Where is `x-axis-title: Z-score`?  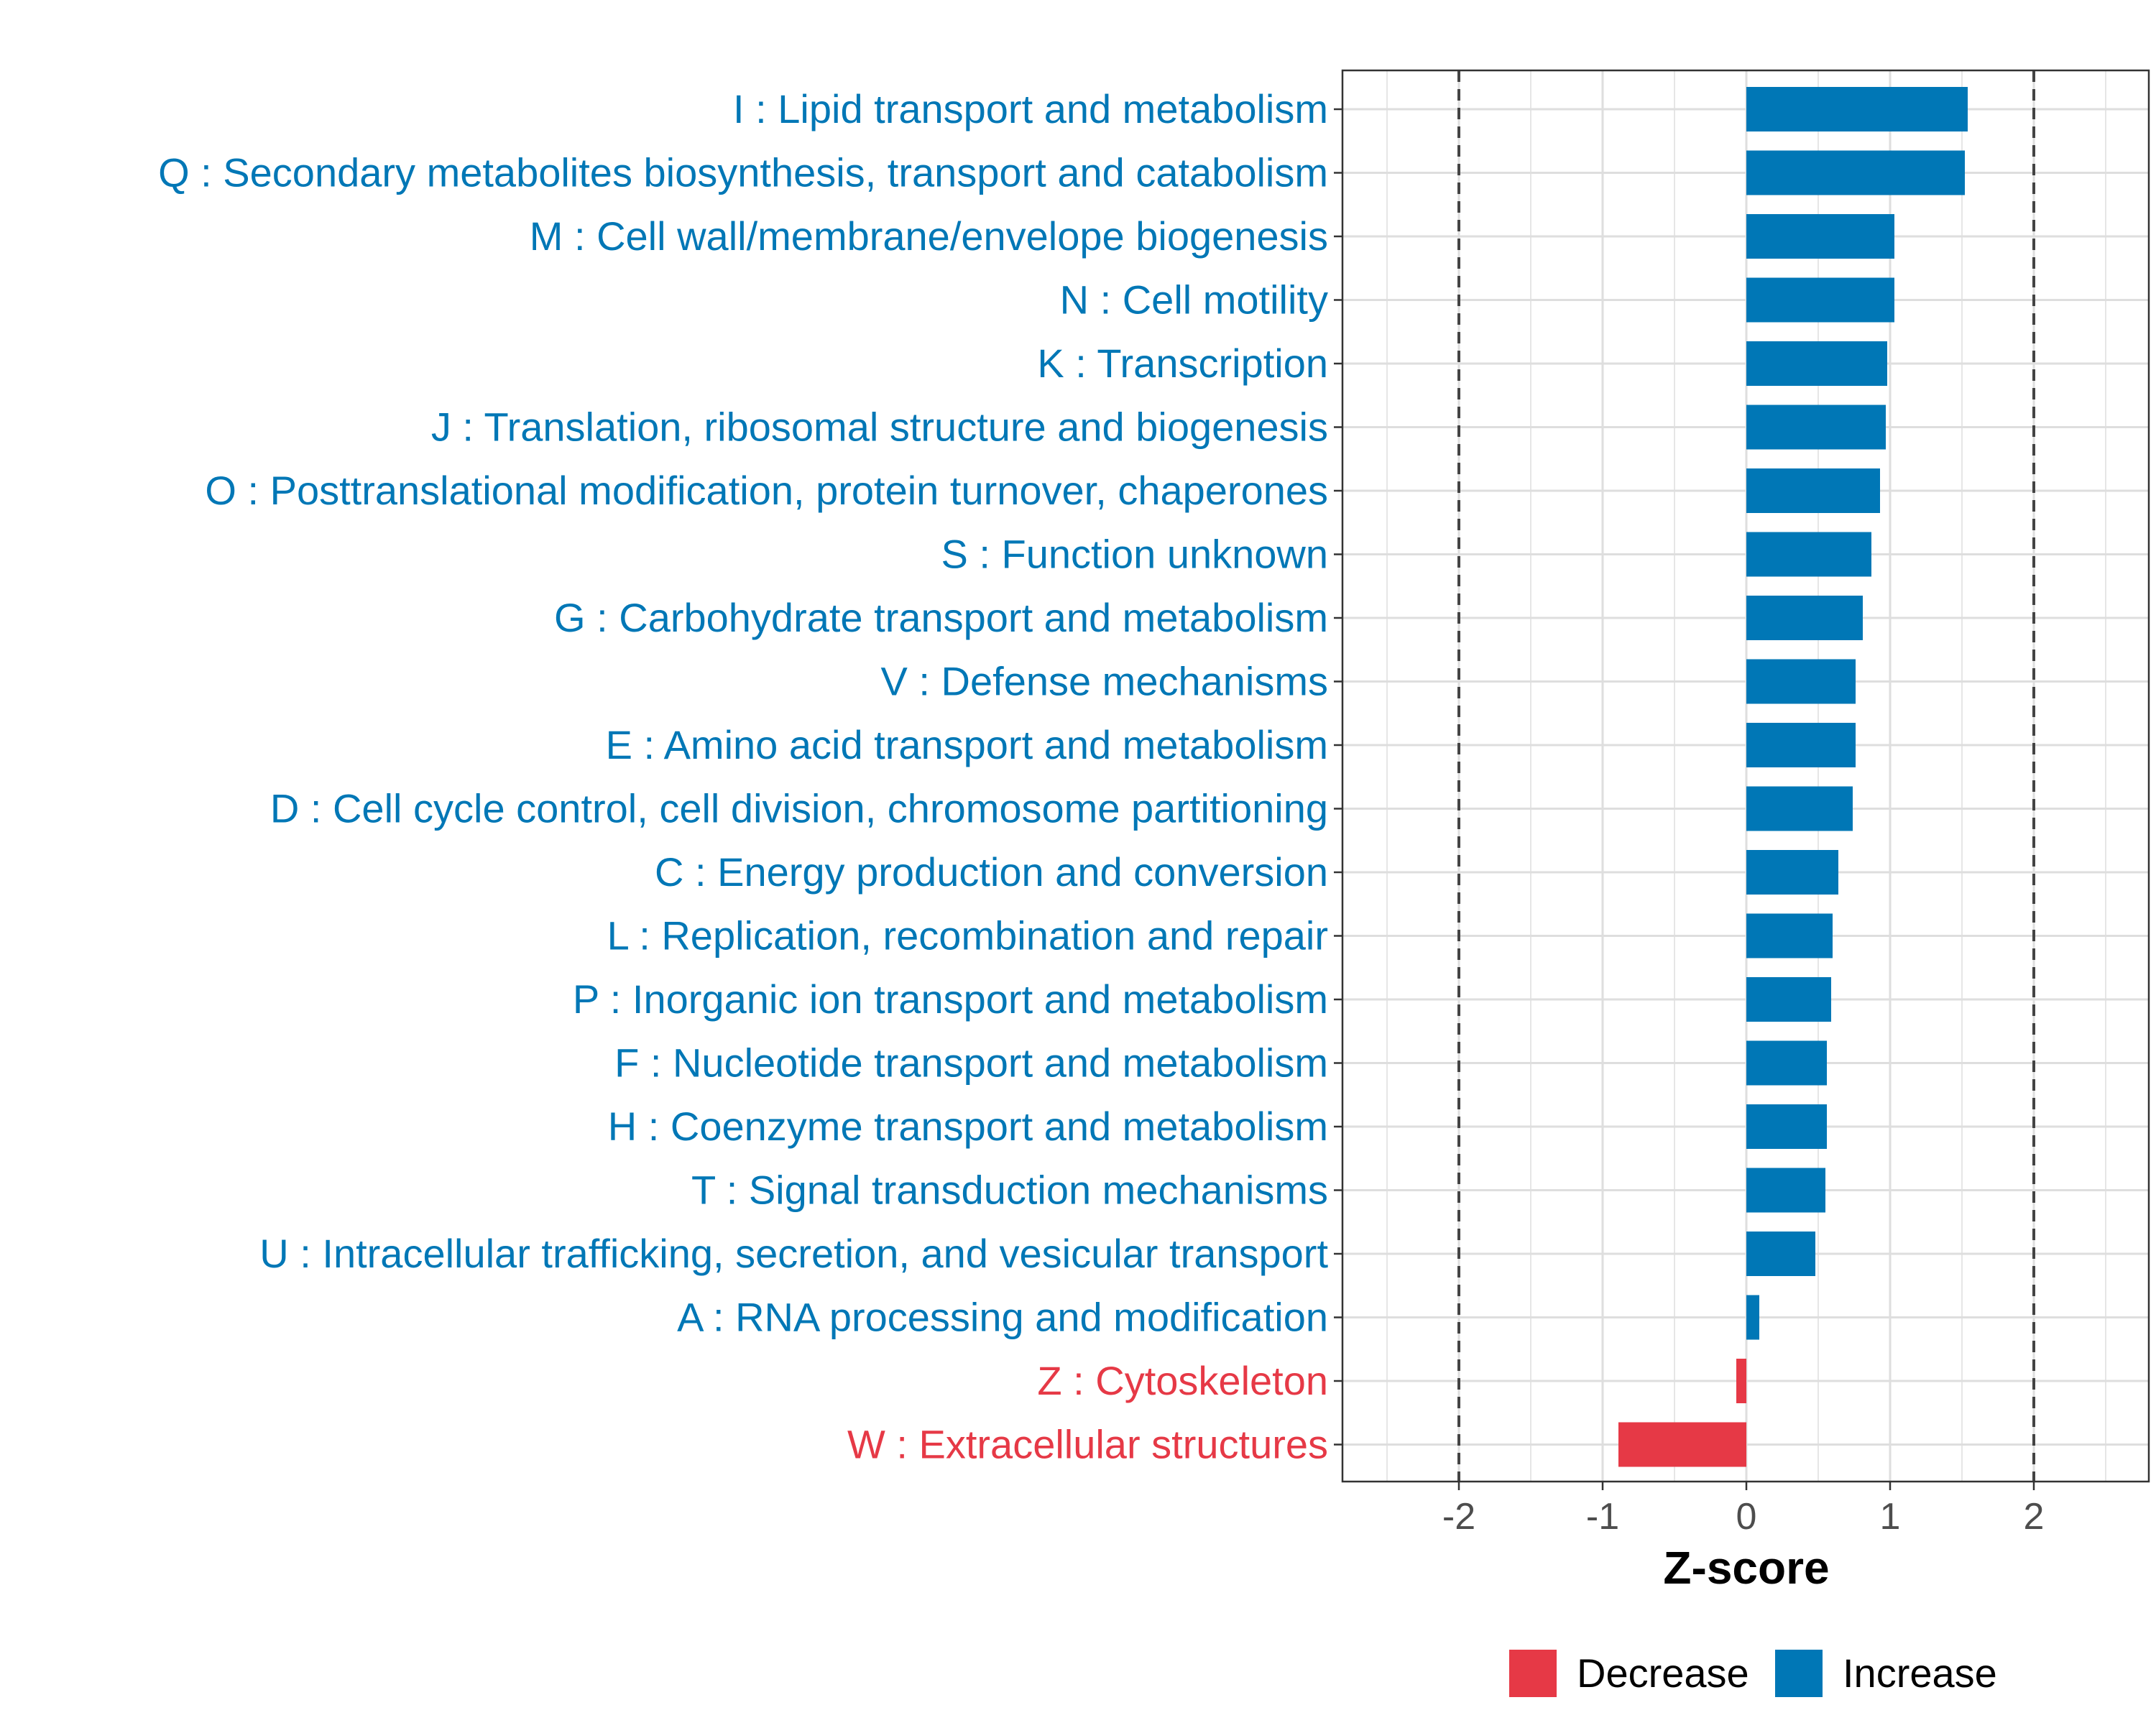
x-axis-title: Z-score is located at coordinates (1746, 1568).